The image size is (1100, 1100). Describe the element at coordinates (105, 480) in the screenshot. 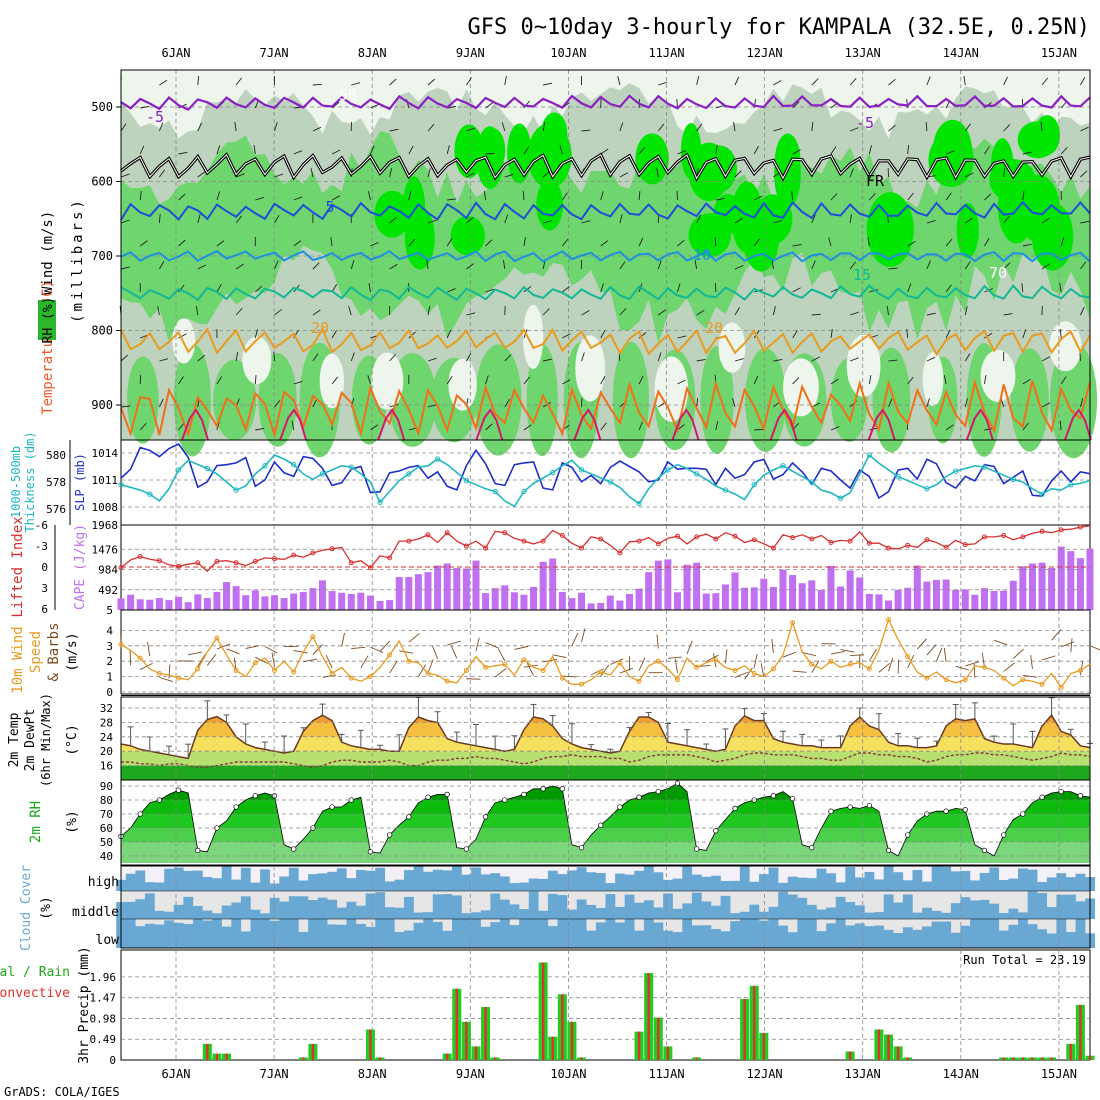

I see `slp-tick-label: 1011` at that location.